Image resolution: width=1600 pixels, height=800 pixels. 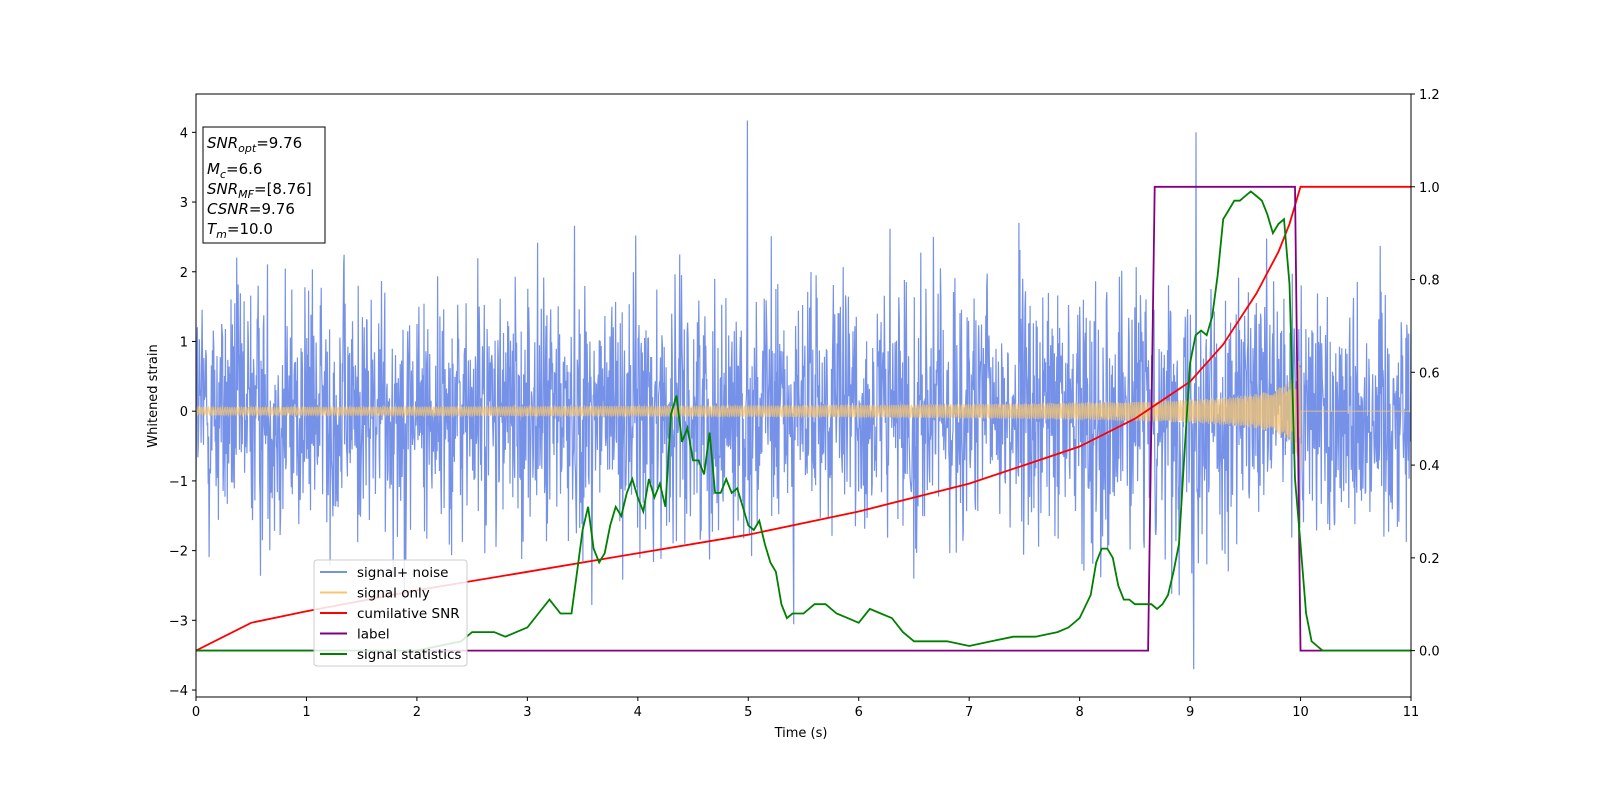 I want to click on y-left-tick-label: 0, so click(x=184, y=412).